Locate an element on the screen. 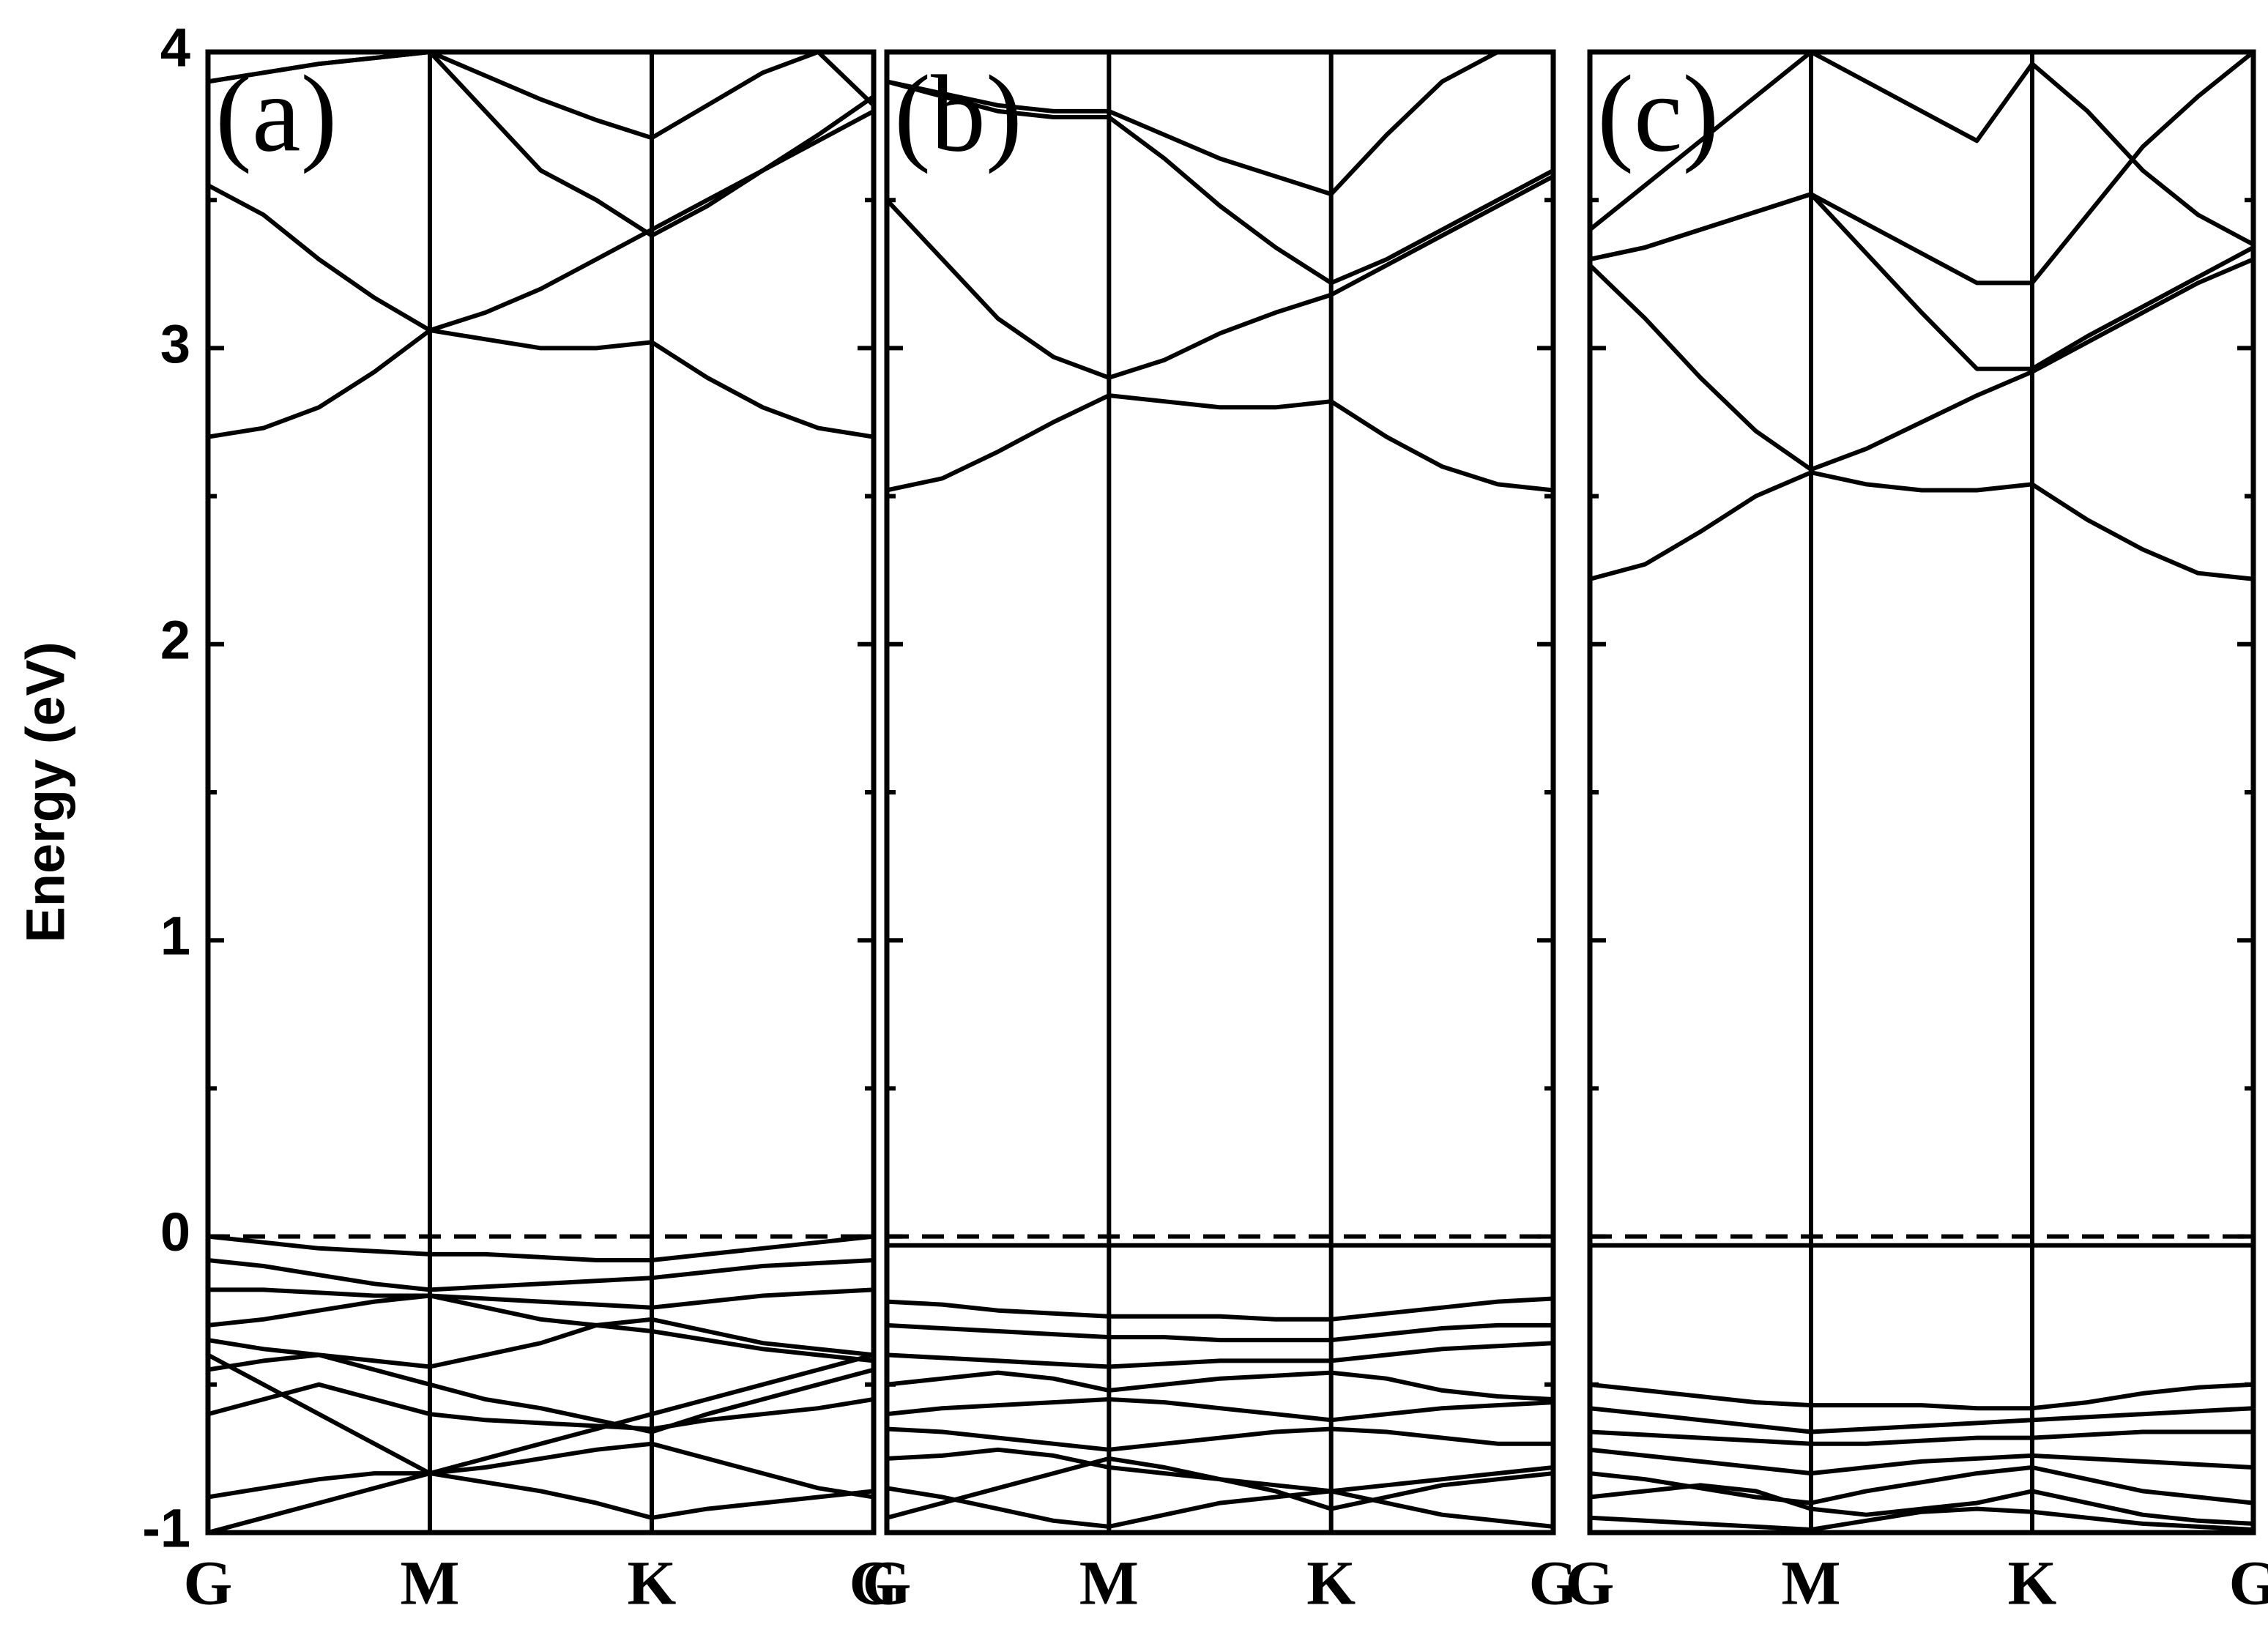 Image resolution: width=2268 pixels, height=1649 pixels. panel-label: (a) is located at coordinates (276, 113).